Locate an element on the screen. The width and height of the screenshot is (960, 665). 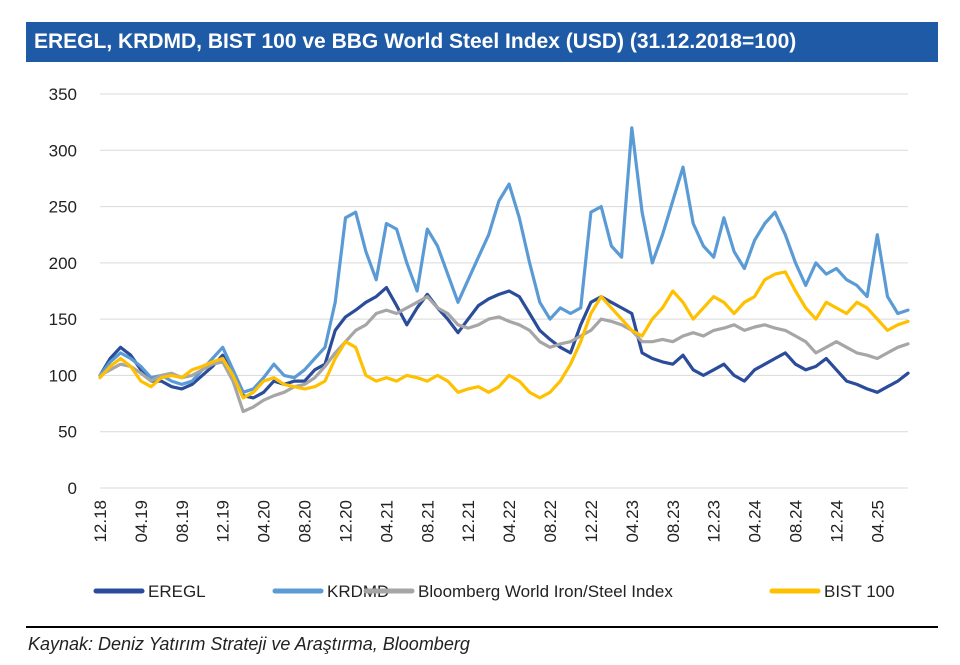
x-tick-label: 04.19 is located at coordinates (141, 521).